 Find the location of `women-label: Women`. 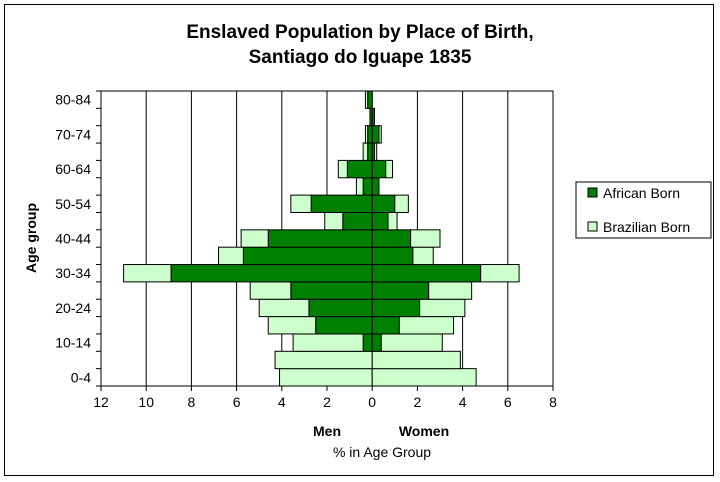

women-label: Women is located at coordinates (424, 431).